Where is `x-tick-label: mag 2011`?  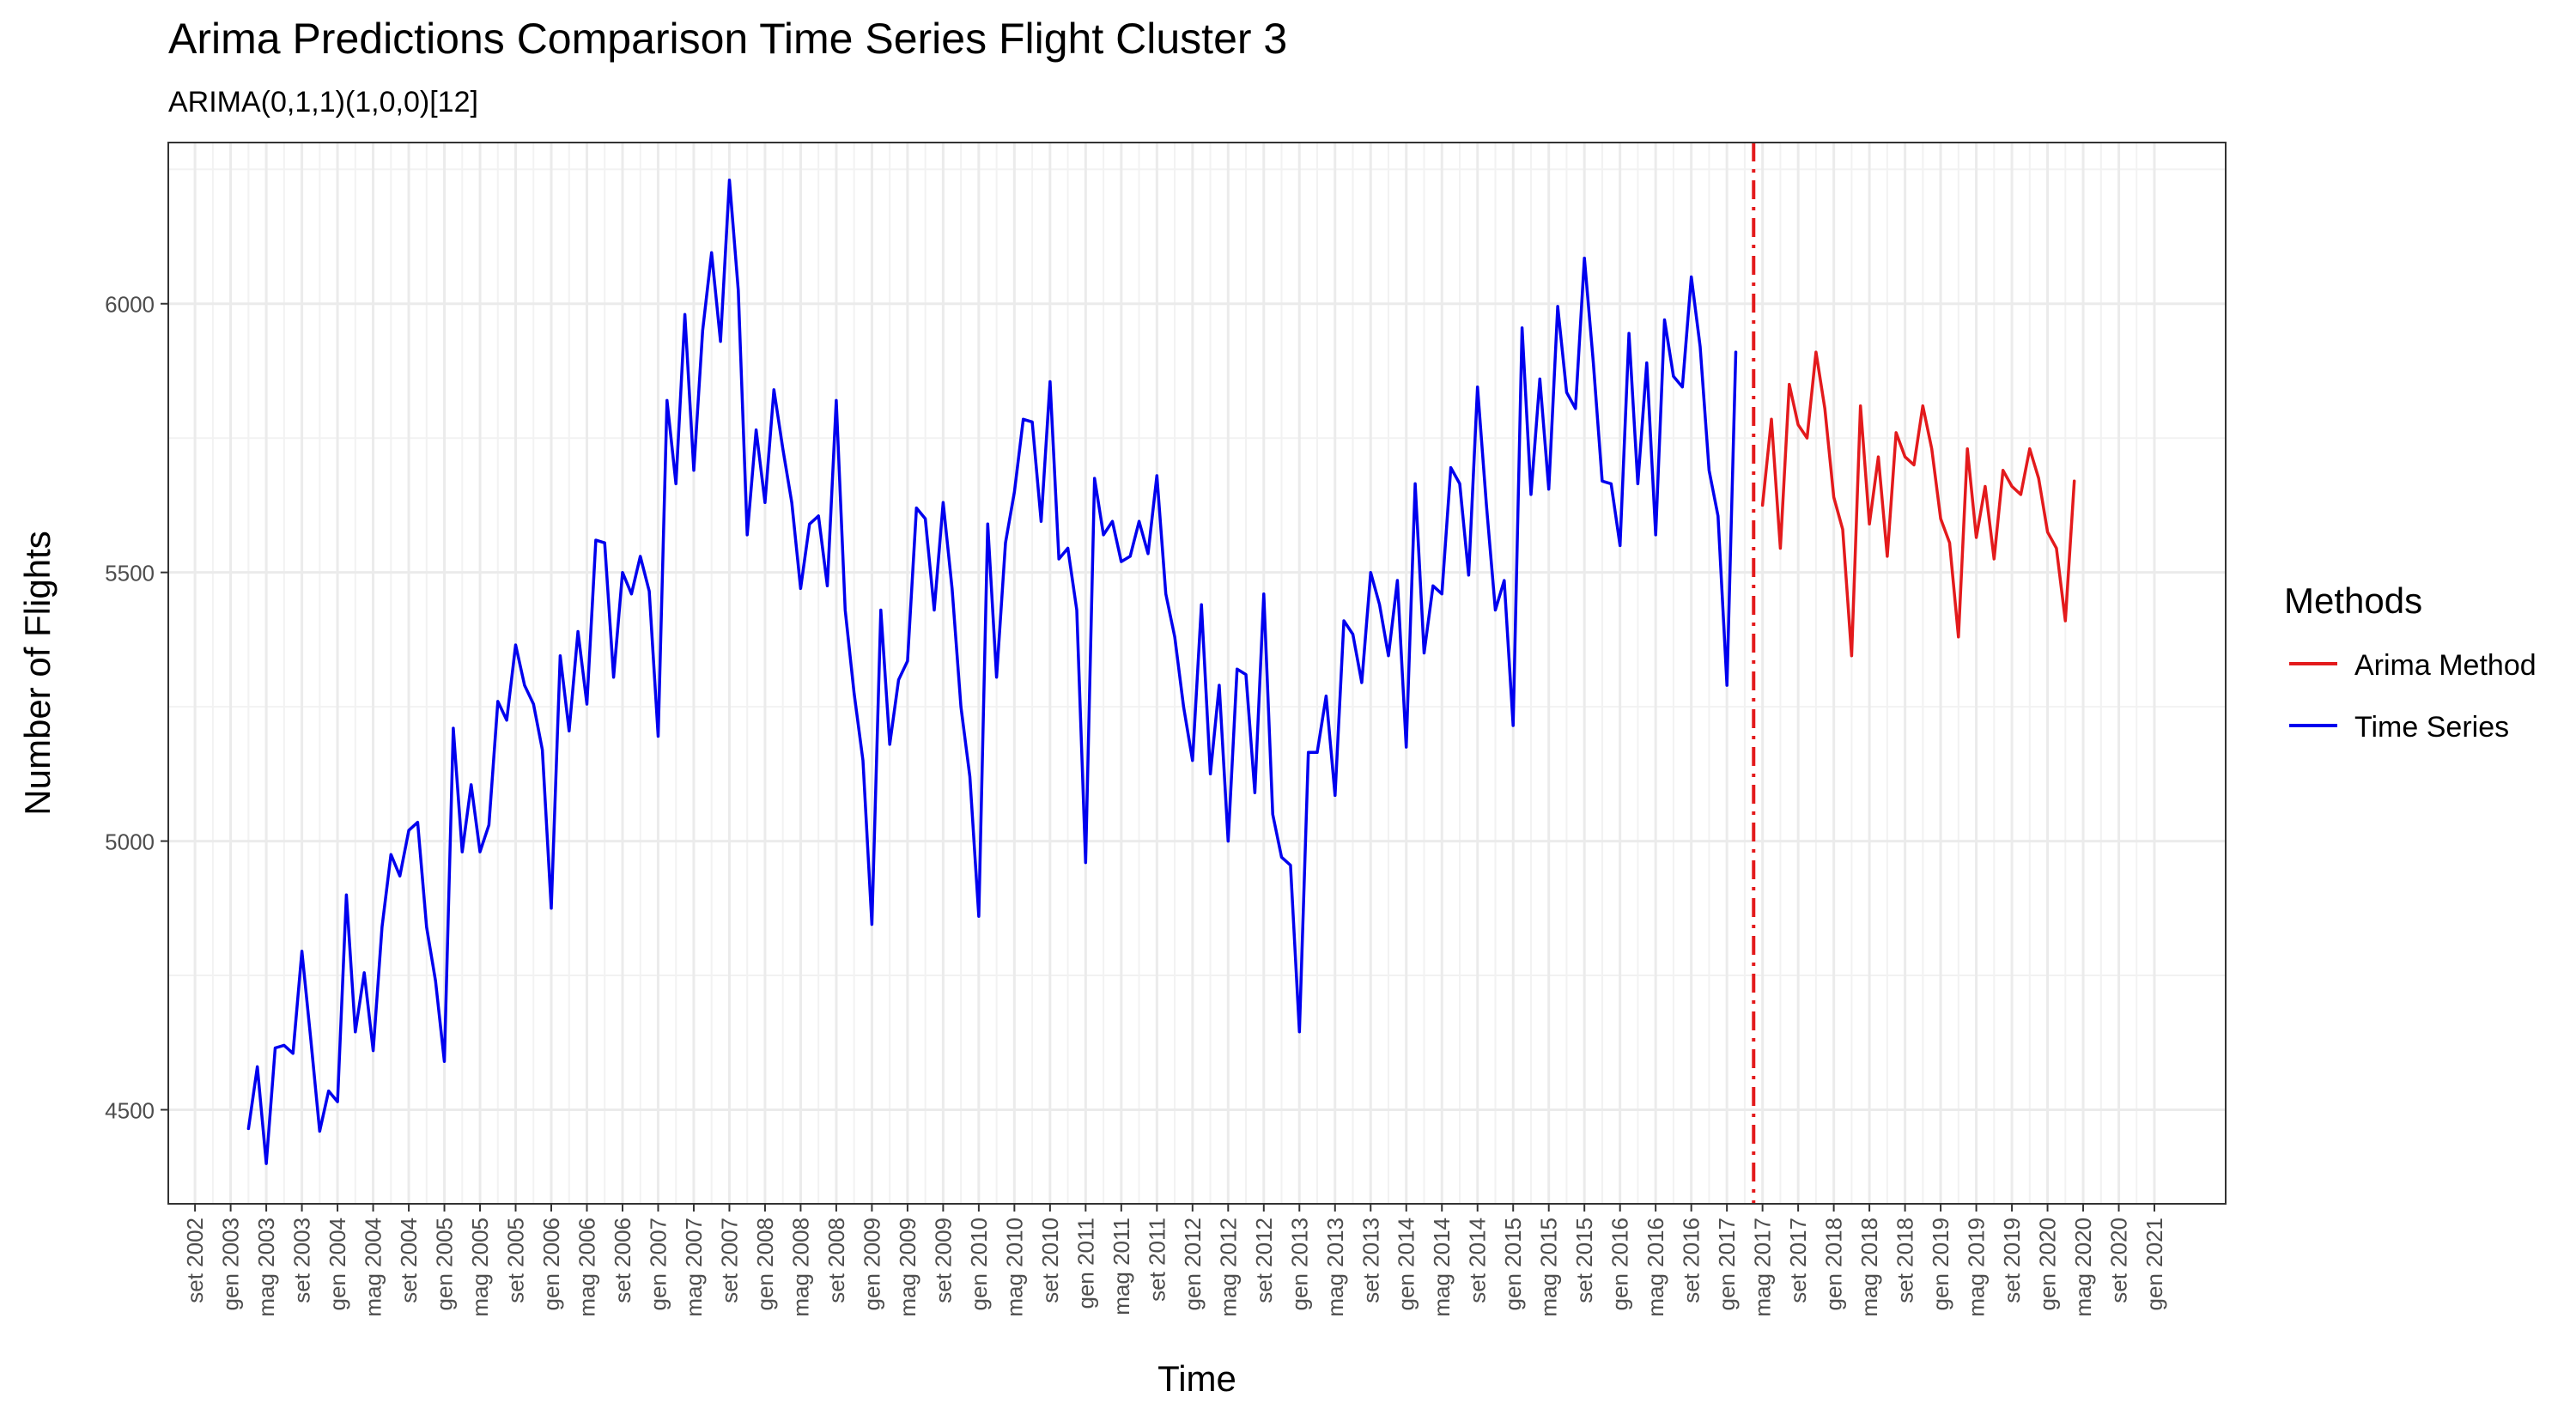 x-tick-label: mag 2011 is located at coordinates (1122, 1266).